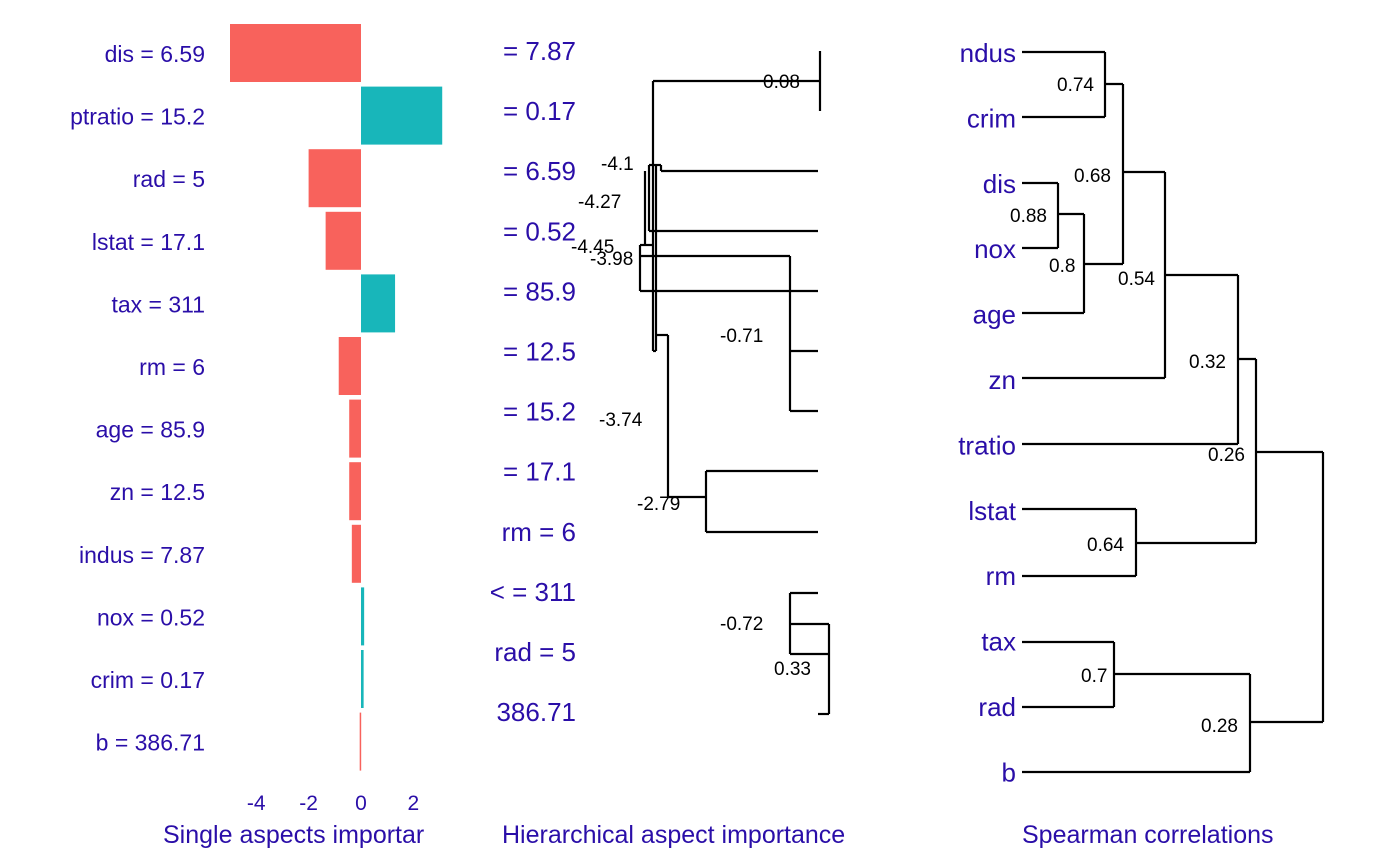  Describe the element at coordinates (142, 555) in the screenshot. I see `category-label: indus = 7.87` at that location.